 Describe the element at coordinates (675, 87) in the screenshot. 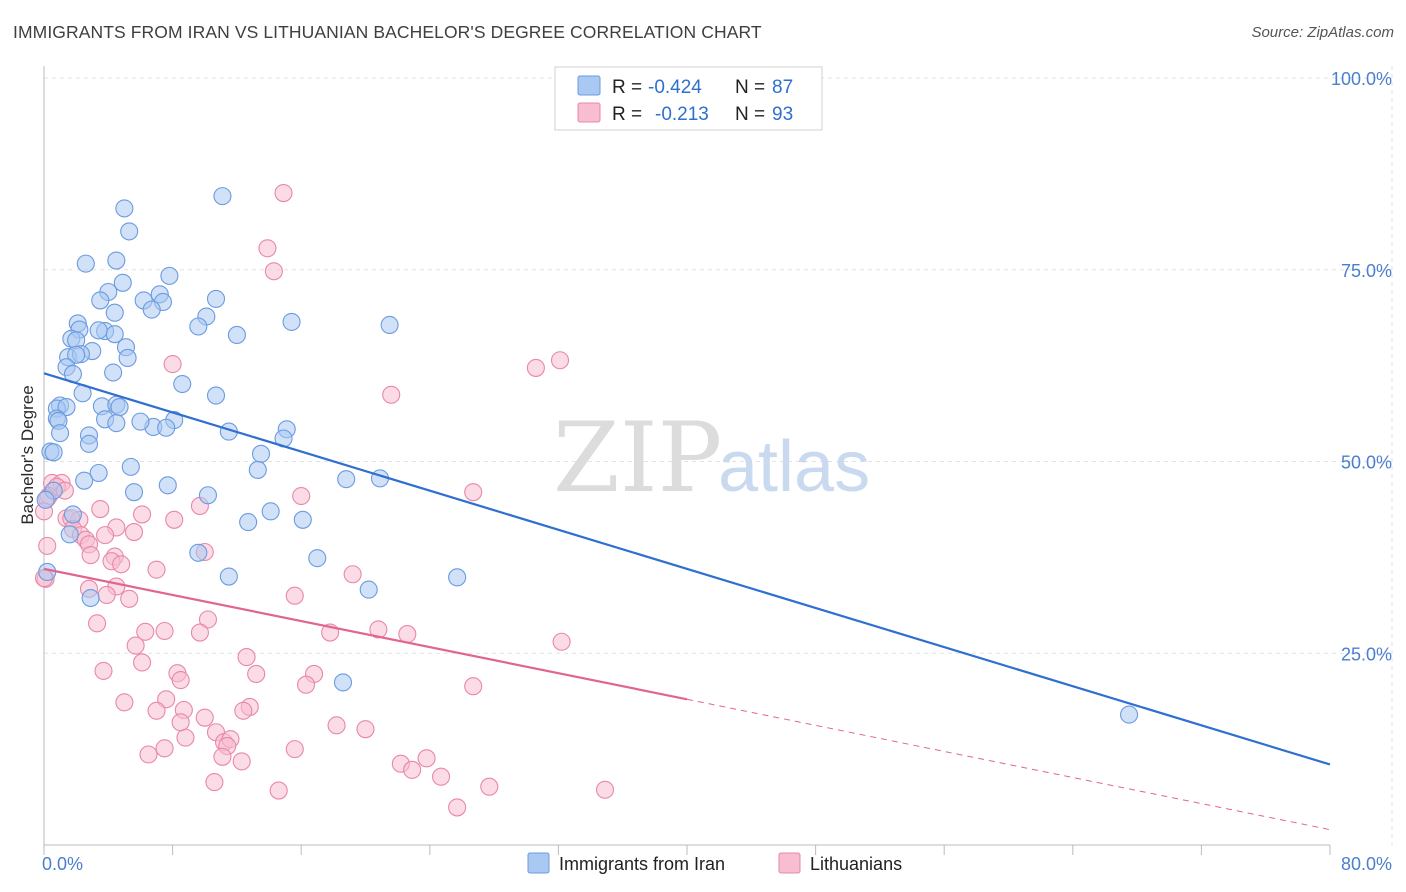

I see `legend-r-value-iran: -0.424` at that location.